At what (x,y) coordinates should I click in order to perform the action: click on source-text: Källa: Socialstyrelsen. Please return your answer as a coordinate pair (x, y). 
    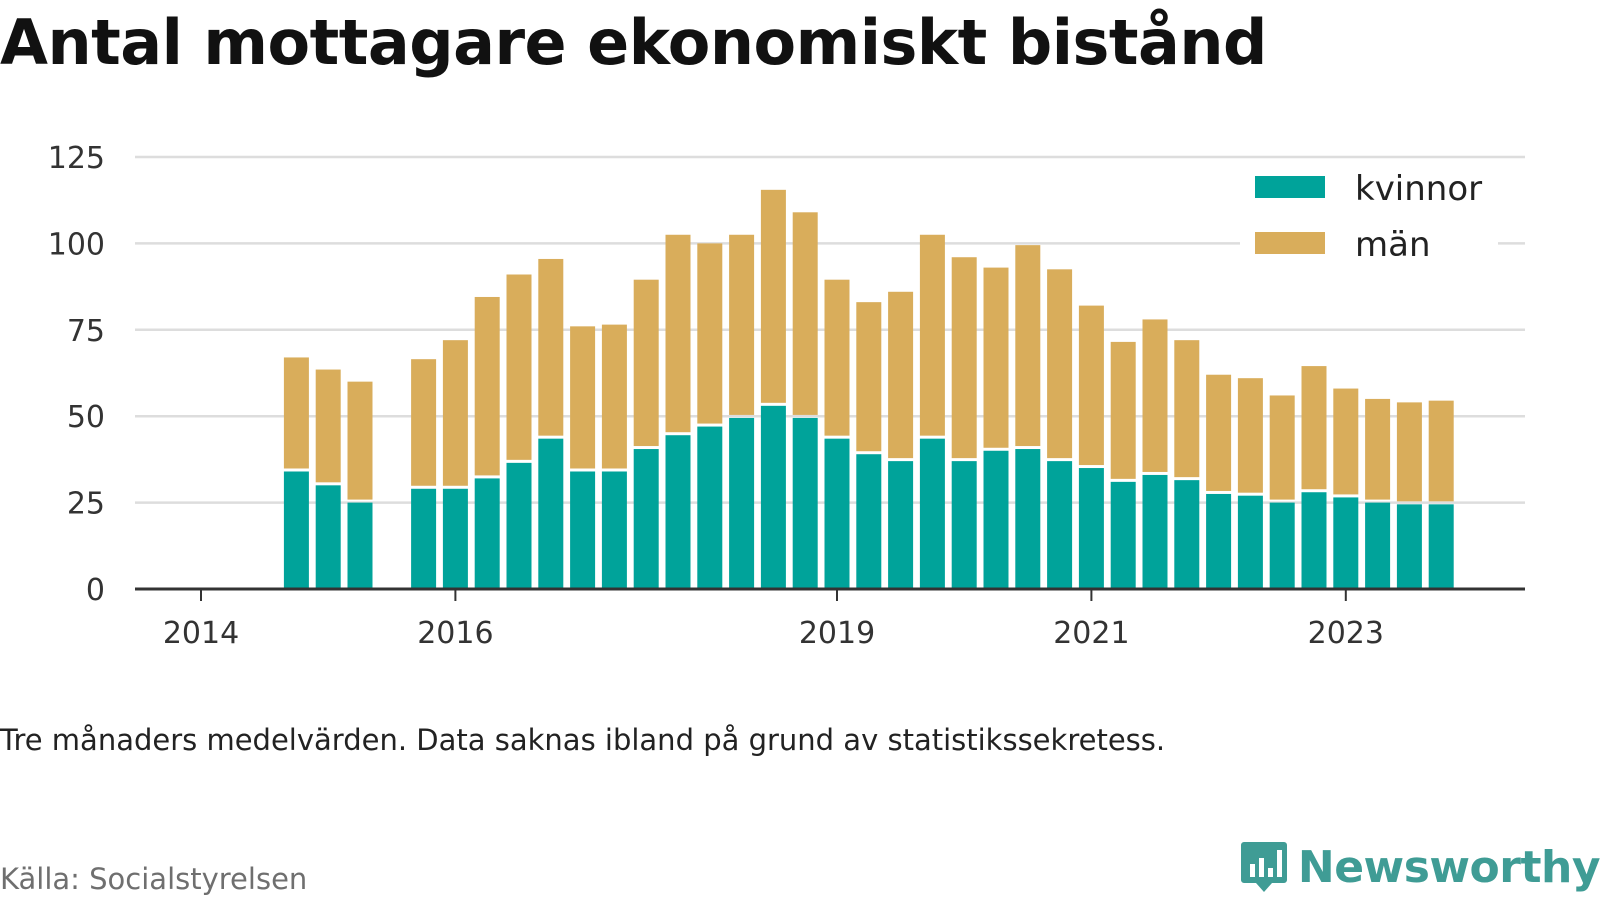
    Looking at the image, I should click on (154, 879).